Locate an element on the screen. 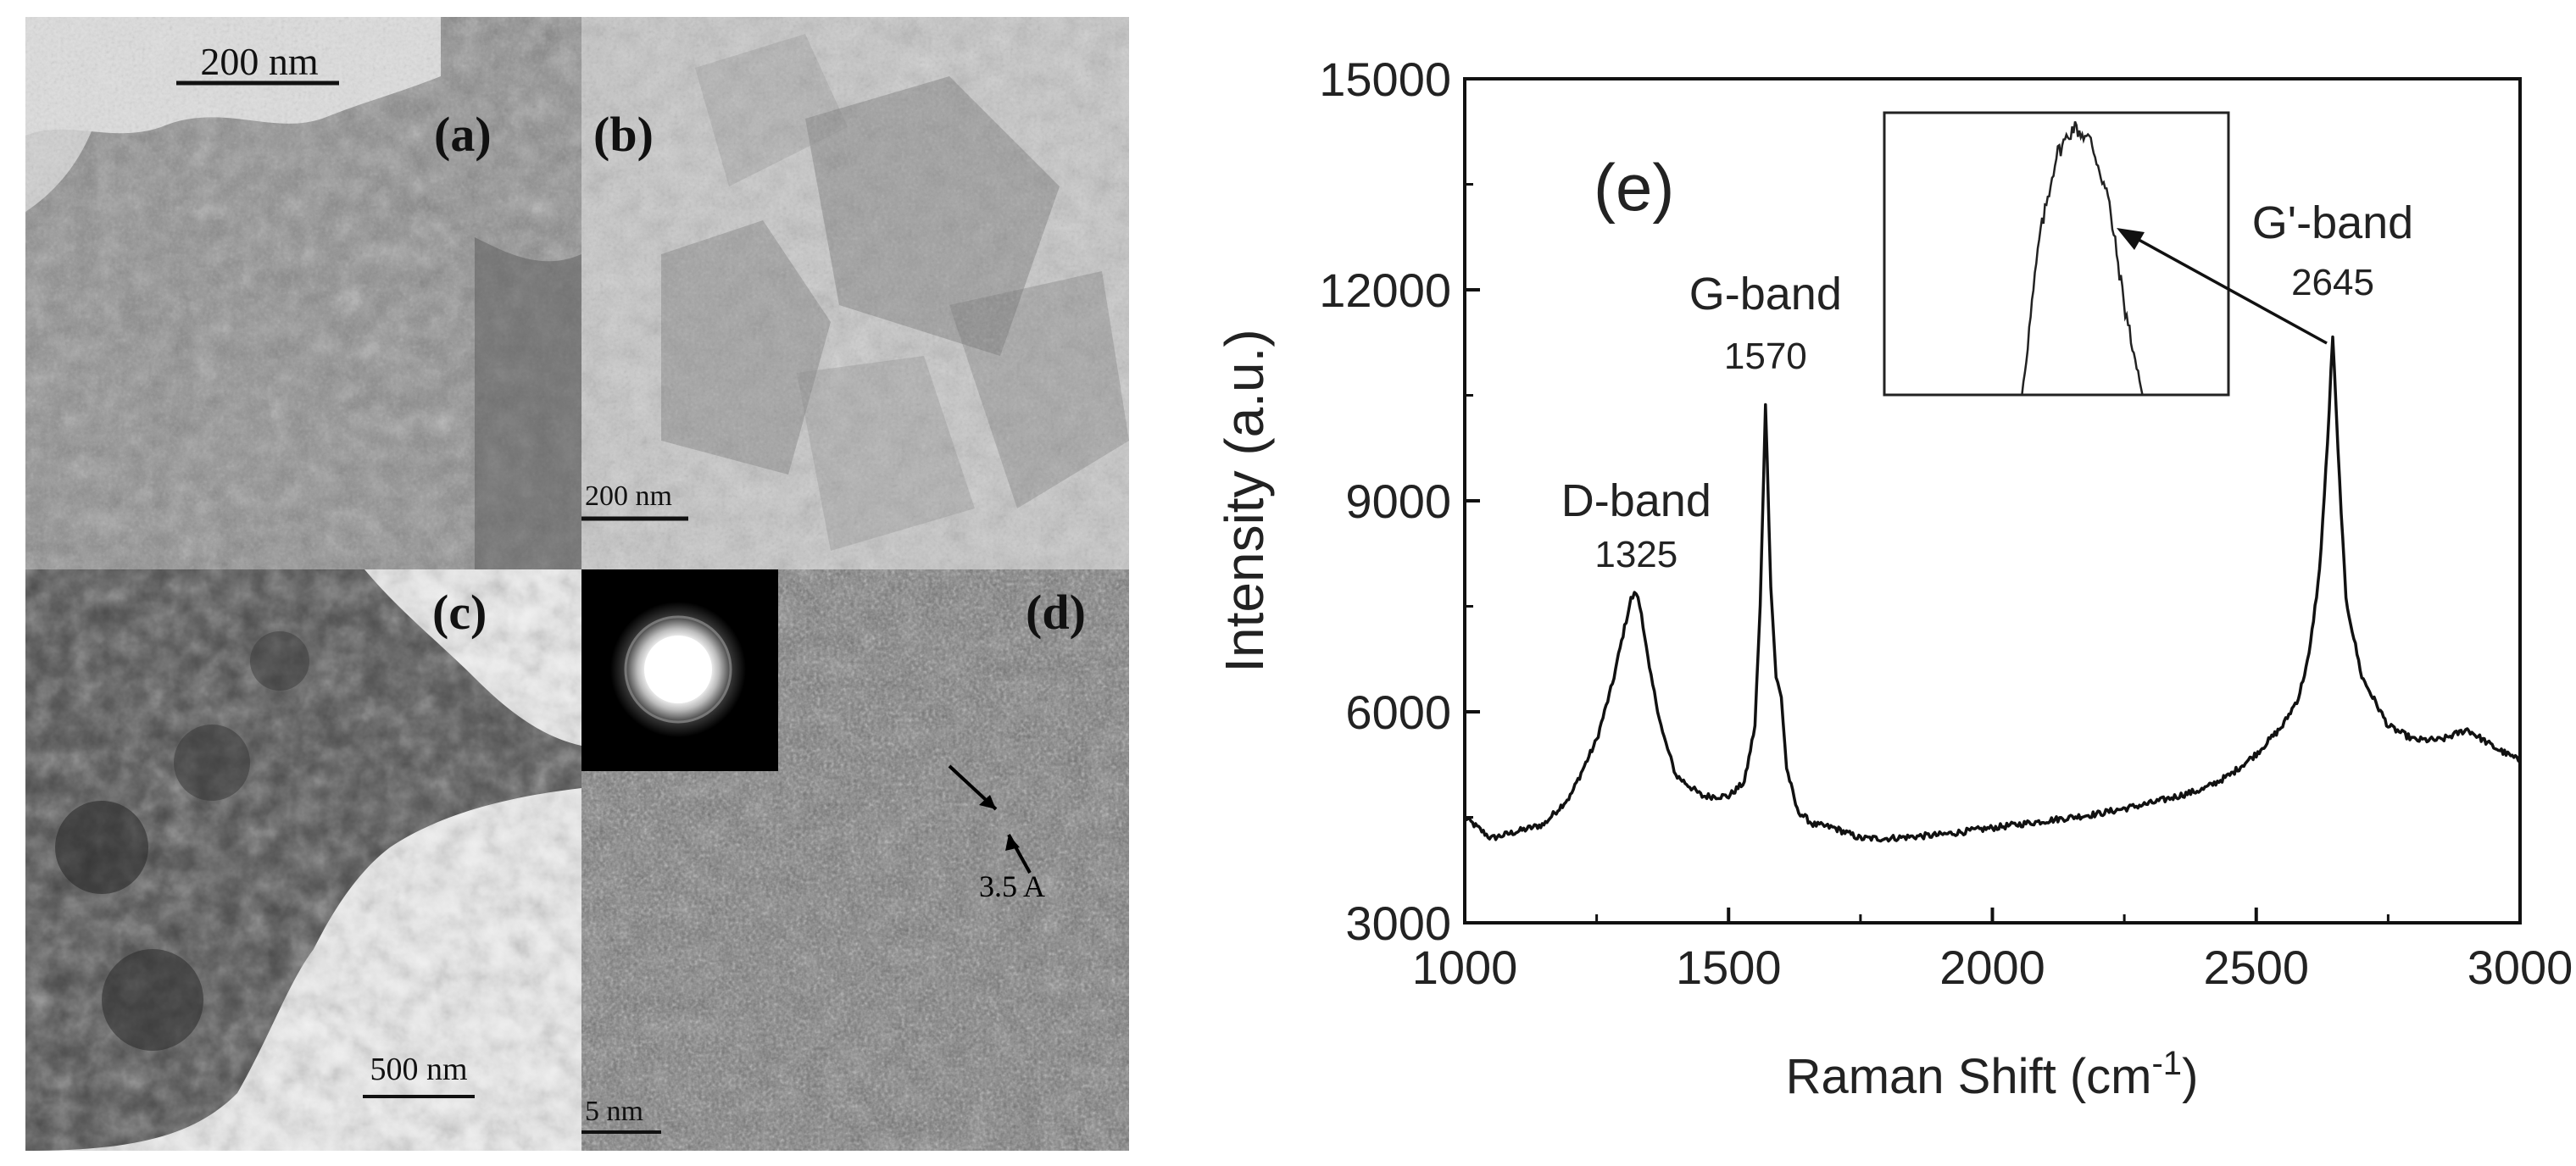 Image resolution: width=2576 pixels, height=1166 pixels. scale-bar-text-b: 200 nm is located at coordinates (628, 496).